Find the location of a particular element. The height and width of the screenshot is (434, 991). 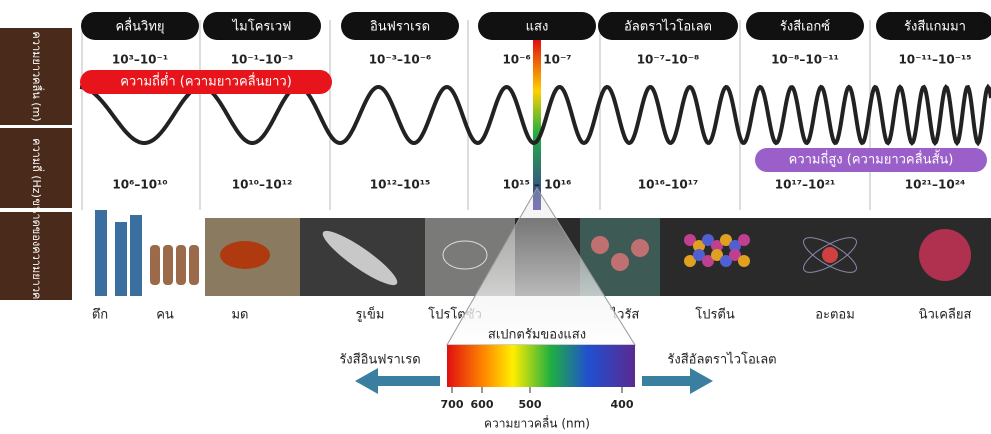

object-label: รูเข็ม is located at coordinates (370, 314).